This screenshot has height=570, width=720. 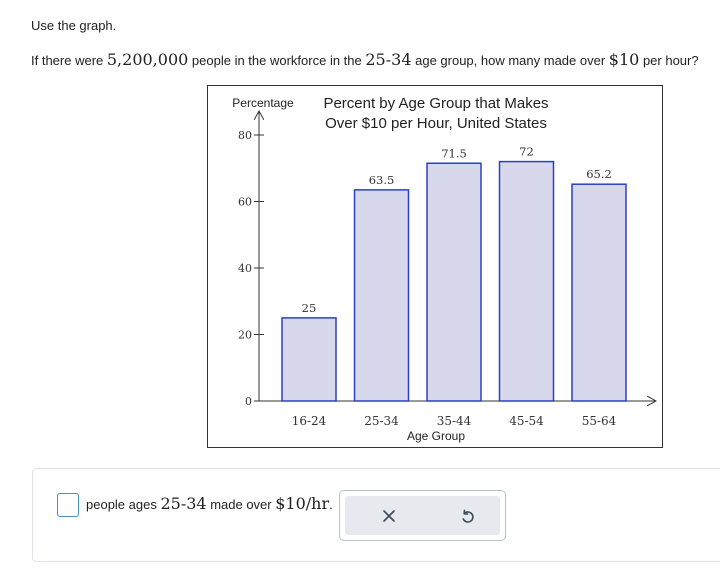 I want to click on y-tick-label: 20, so click(x=245, y=335).